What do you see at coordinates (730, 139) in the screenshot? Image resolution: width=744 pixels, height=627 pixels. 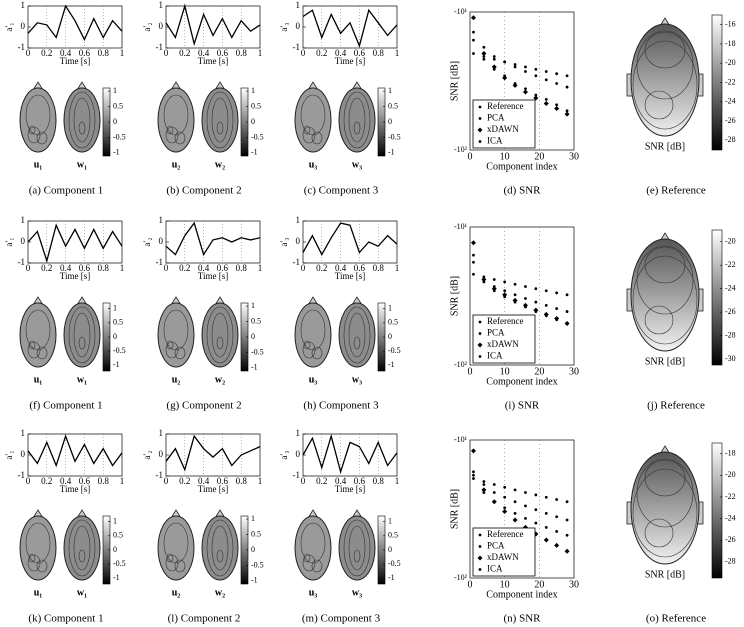 I see `colorbar-tick-label: -28` at bounding box center [730, 139].